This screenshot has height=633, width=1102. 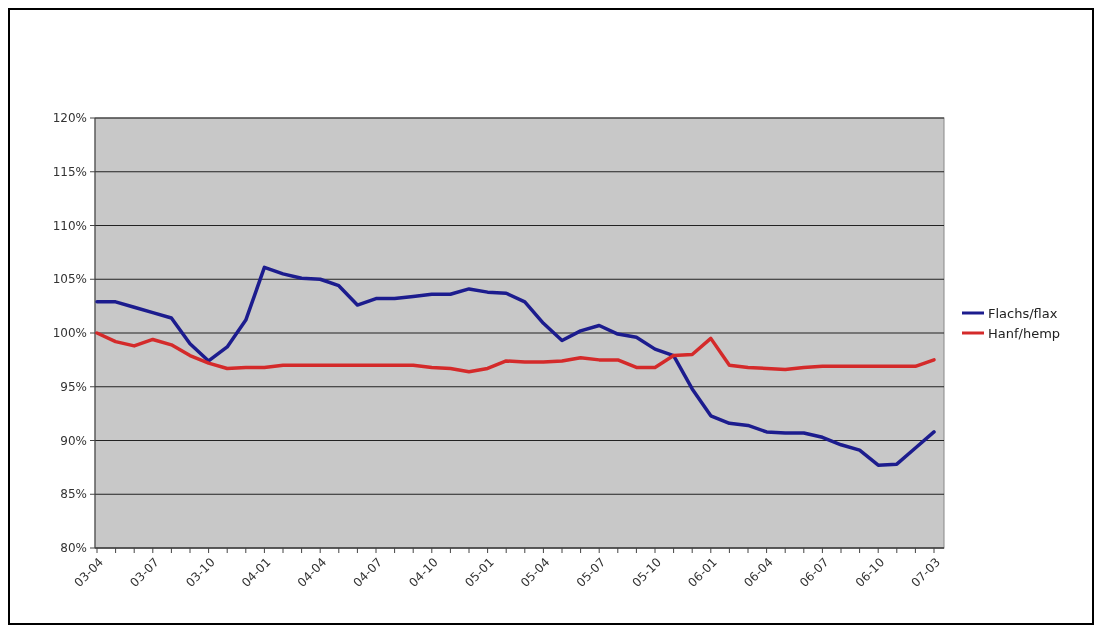 What do you see at coordinates (73, 440) in the screenshot?
I see `y-tick-label: 90%` at bounding box center [73, 440].